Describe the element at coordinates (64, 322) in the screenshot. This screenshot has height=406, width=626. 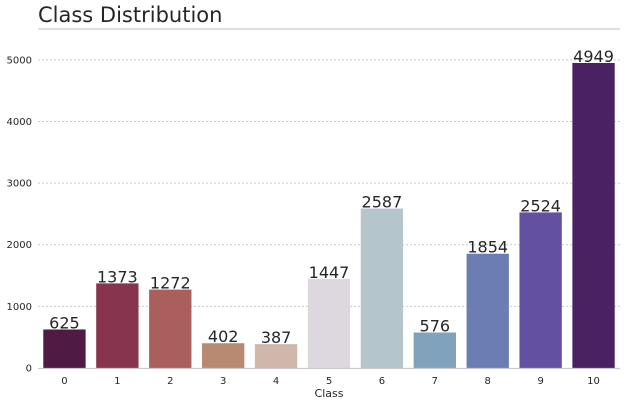
I see `data-label-class-0: 625` at that location.